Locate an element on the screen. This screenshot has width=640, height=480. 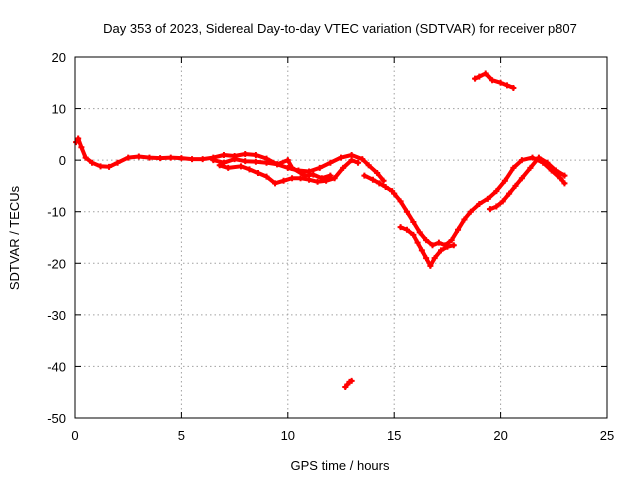
series-main-trace-b is located at coordinates (289, 172).